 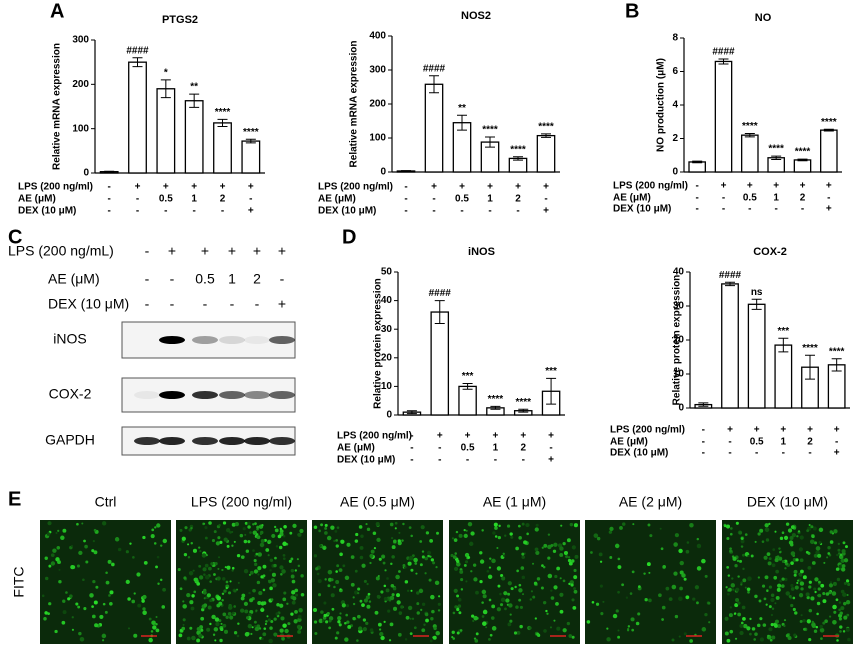 What do you see at coordinates (354, 104) in the screenshot?
I see `y-axis-label: Relative mRNA expression` at bounding box center [354, 104].